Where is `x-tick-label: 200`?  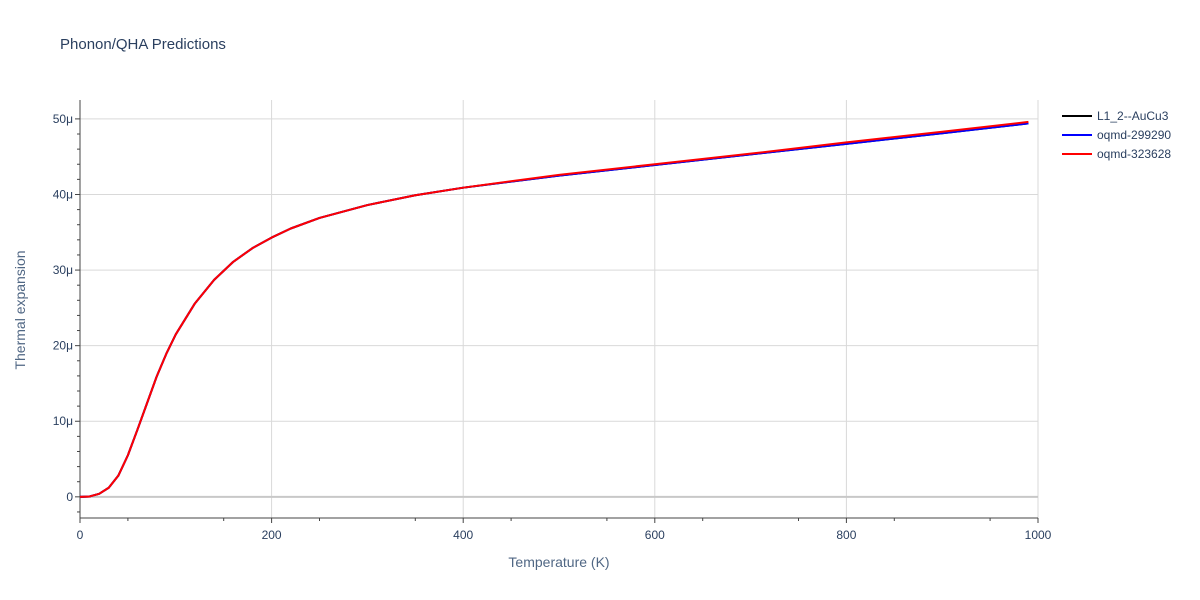
x-tick-label: 200 is located at coordinates (272, 535).